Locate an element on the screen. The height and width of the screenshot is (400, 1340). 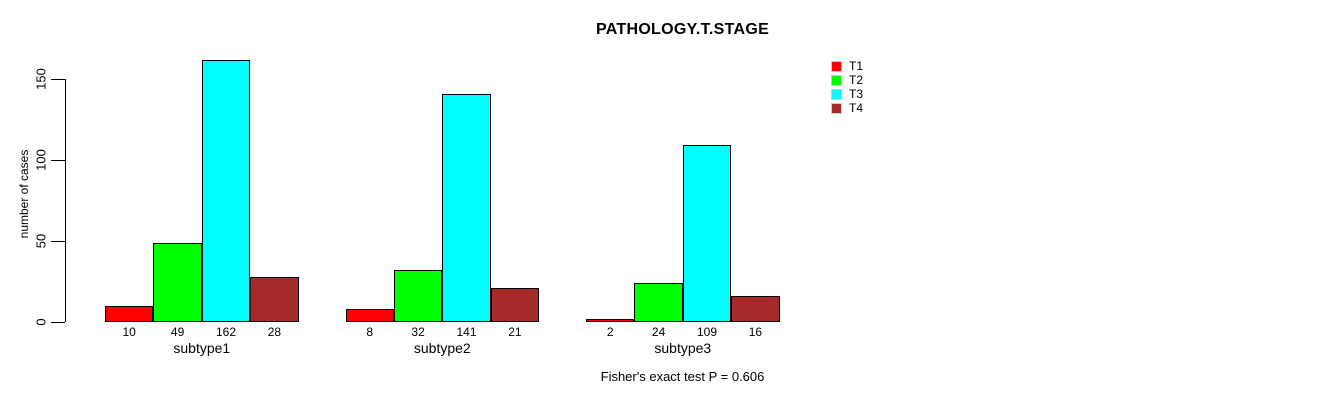
legend-swatch-t3 is located at coordinates (836, 94).